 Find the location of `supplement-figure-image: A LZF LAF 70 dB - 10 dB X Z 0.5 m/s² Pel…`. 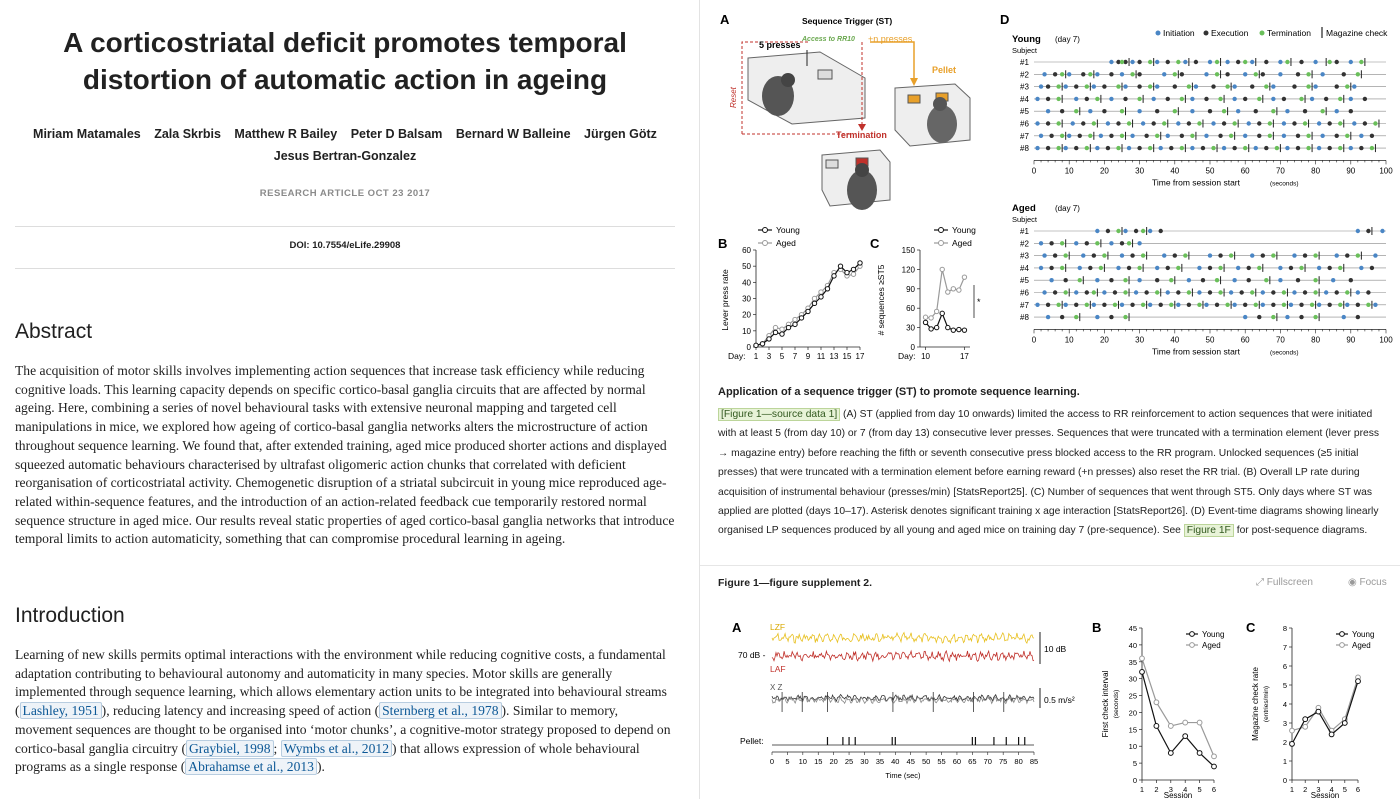

supplement-figure-image: A LZF LAF 70 dB - 10 dB X Z 0.5 m/s² Pel… is located at coordinates (1050, 699).